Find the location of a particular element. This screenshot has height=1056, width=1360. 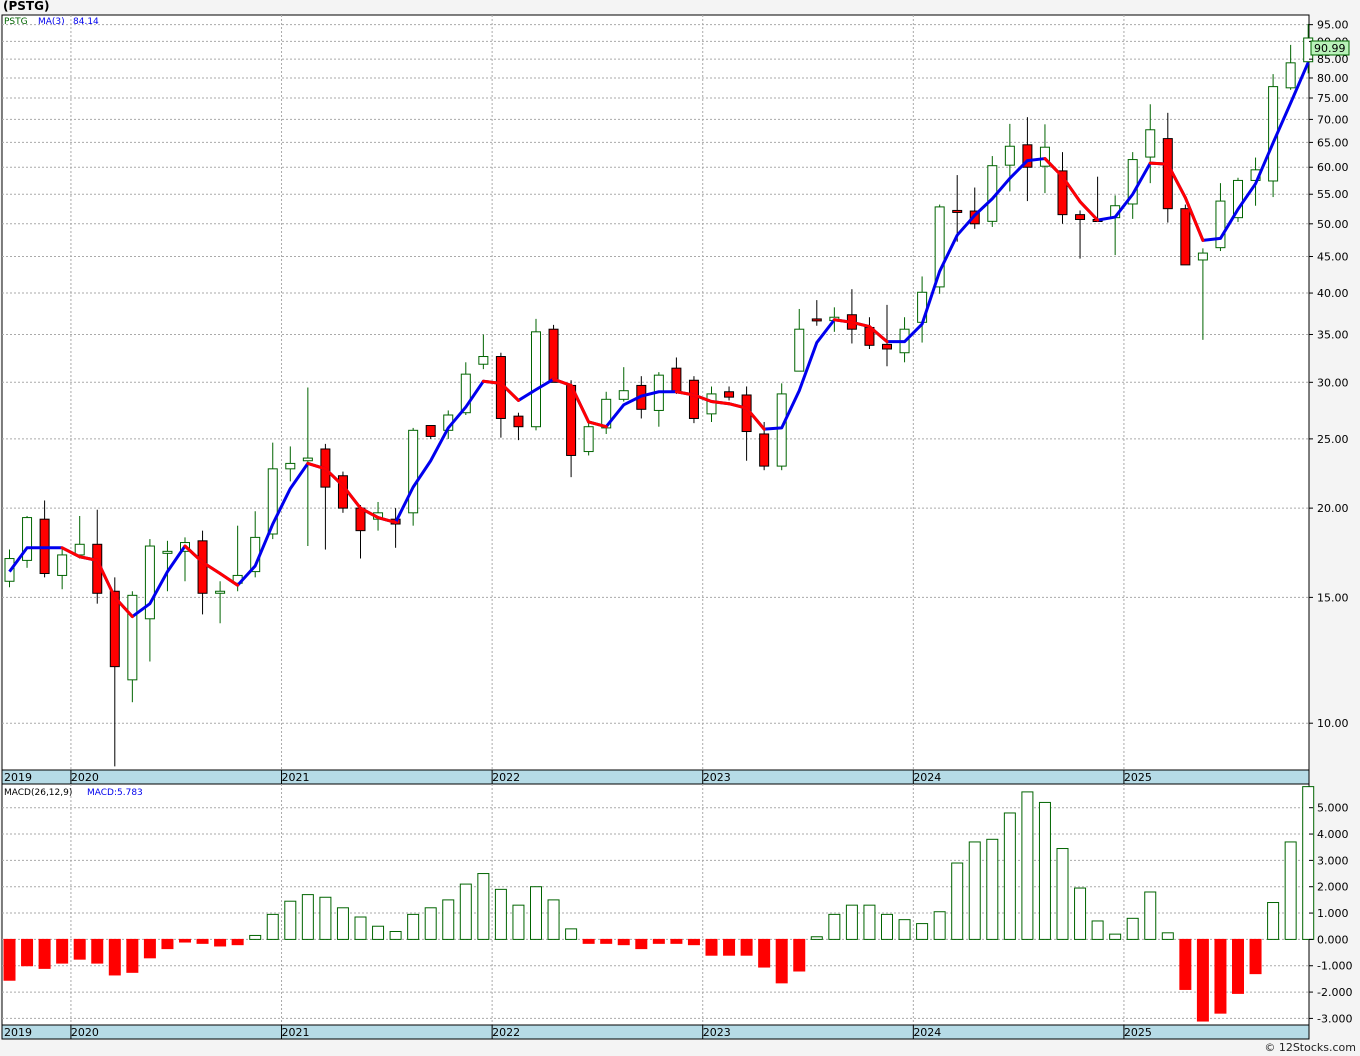

macd-tick-label: -1.000 is located at coordinates (1334, 966).